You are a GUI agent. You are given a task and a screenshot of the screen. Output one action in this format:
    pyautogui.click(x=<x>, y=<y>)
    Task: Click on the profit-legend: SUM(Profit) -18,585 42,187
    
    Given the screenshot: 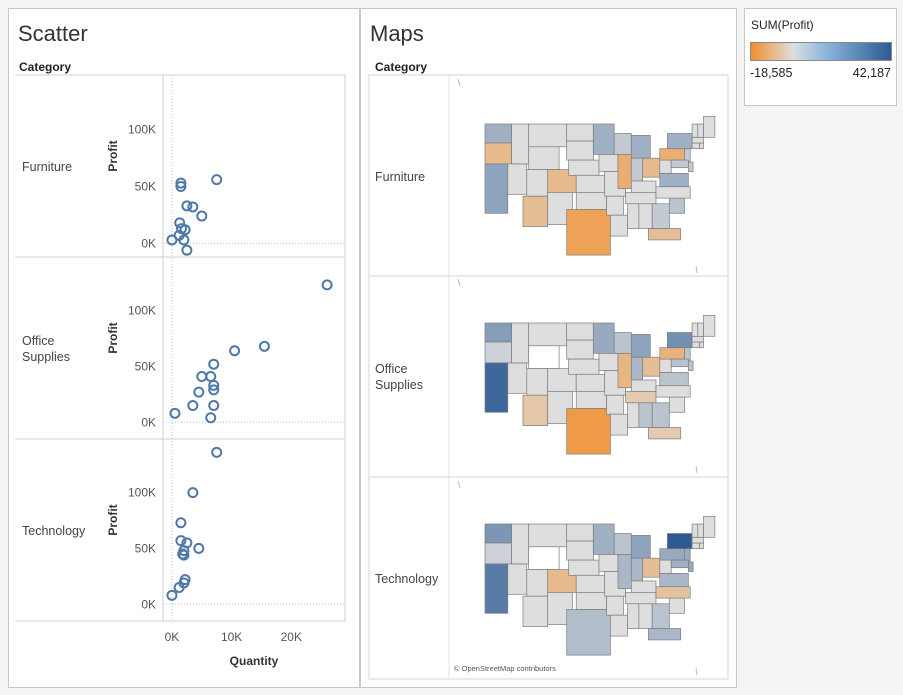 What is the action you would take?
    pyautogui.click(x=820, y=57)
    